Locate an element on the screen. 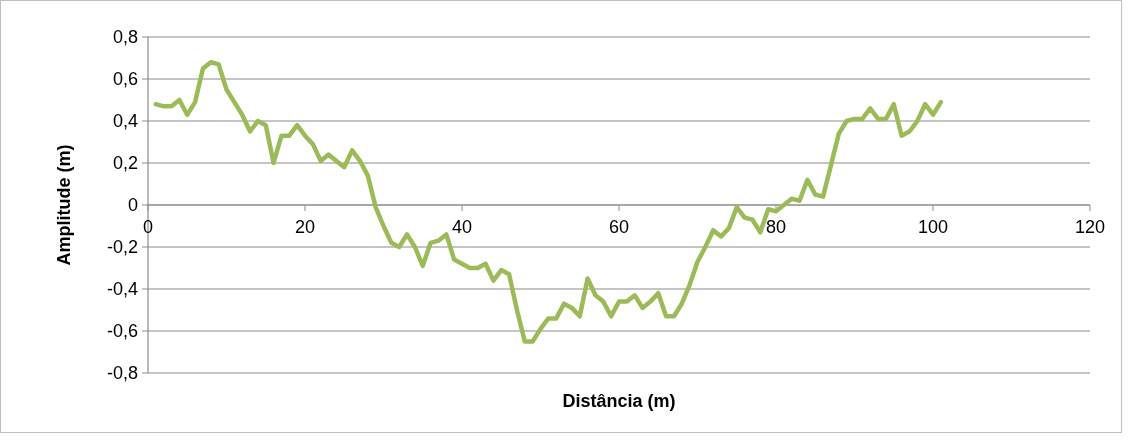 The image size is (1130, 441). x-tick-label: 120 is located at coordinates (1090, 227).